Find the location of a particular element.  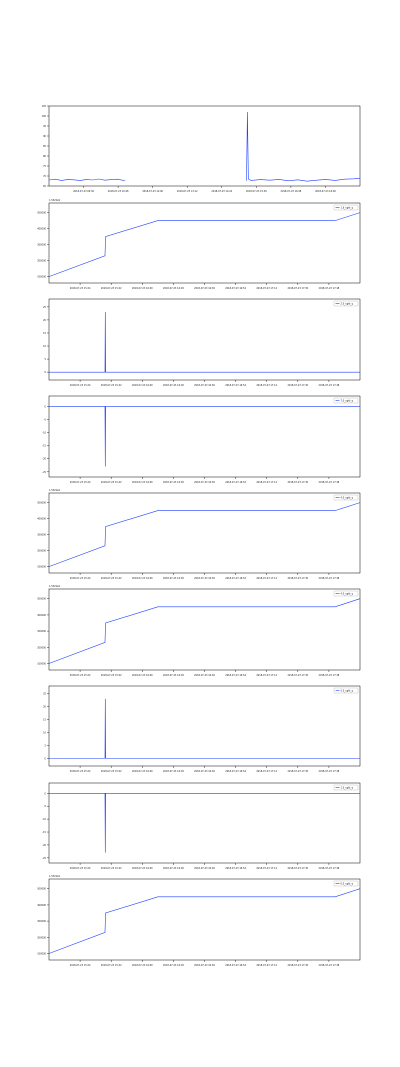

y-tick-label: 20 is located at coordinates (44, 707).